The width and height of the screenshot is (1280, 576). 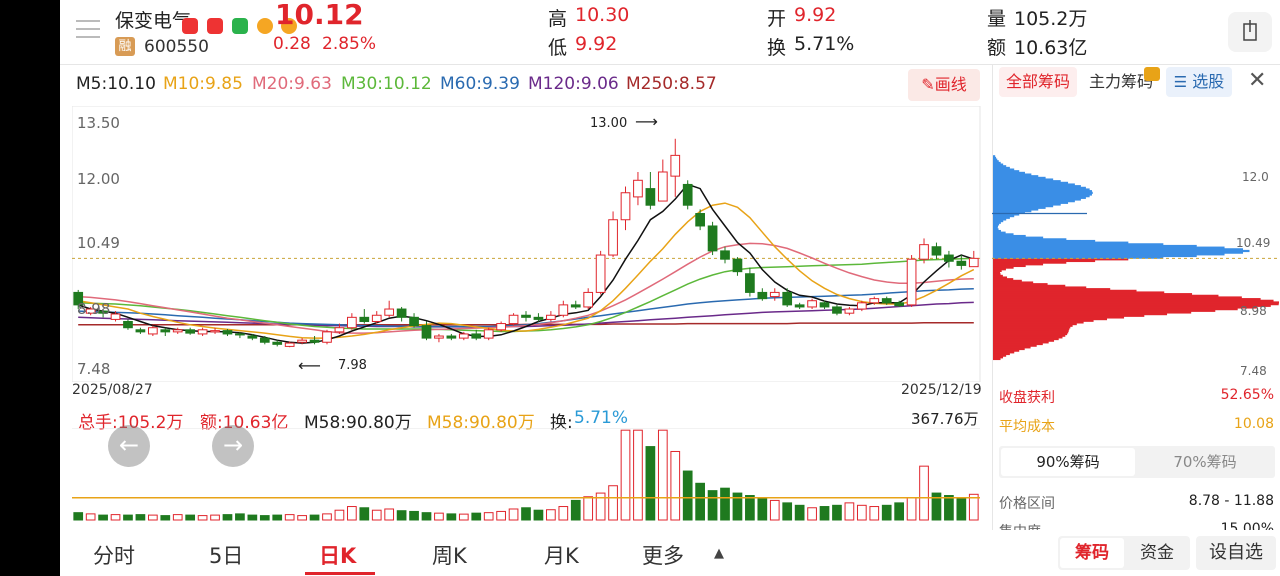 I want to click on chips-tab-all: 全部筹码, so click(x=1038, y=82).